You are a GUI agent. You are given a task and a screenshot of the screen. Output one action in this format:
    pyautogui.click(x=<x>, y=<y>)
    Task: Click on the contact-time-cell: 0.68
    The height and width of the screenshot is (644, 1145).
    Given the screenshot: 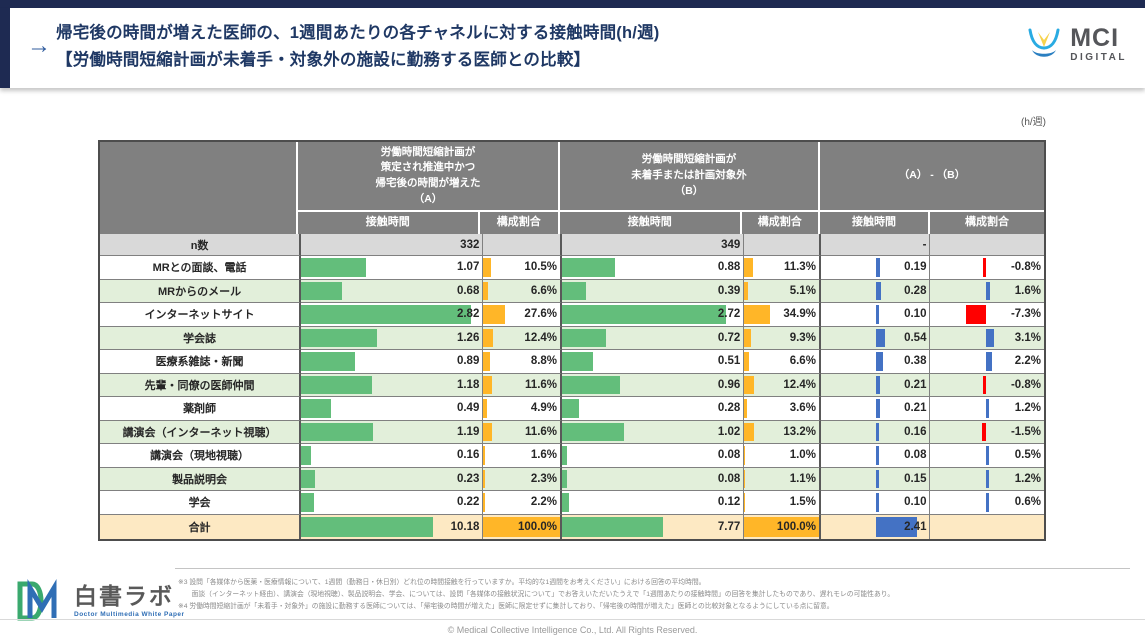 What is the action you would take?
    pyautogui.click(x=392, y=291)
    